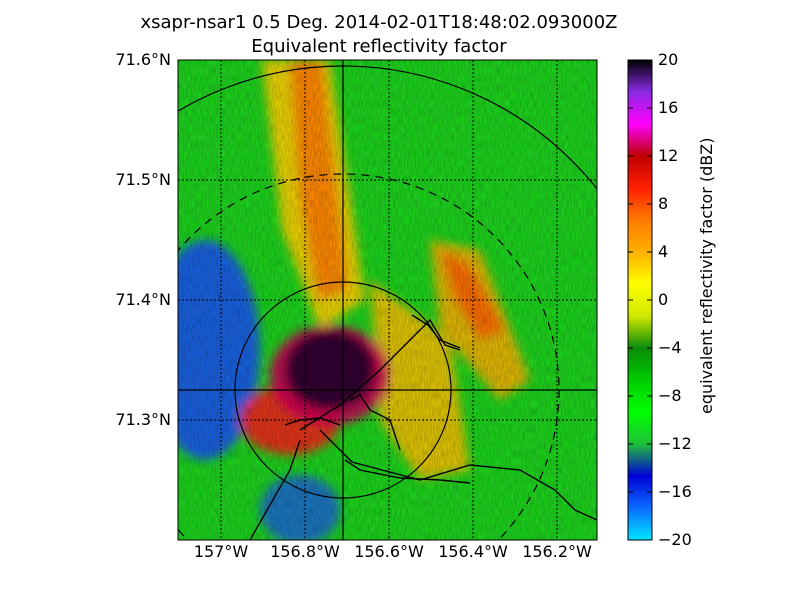 The image size is (800, 600). I want to click on colorbar, so click(640, 300).